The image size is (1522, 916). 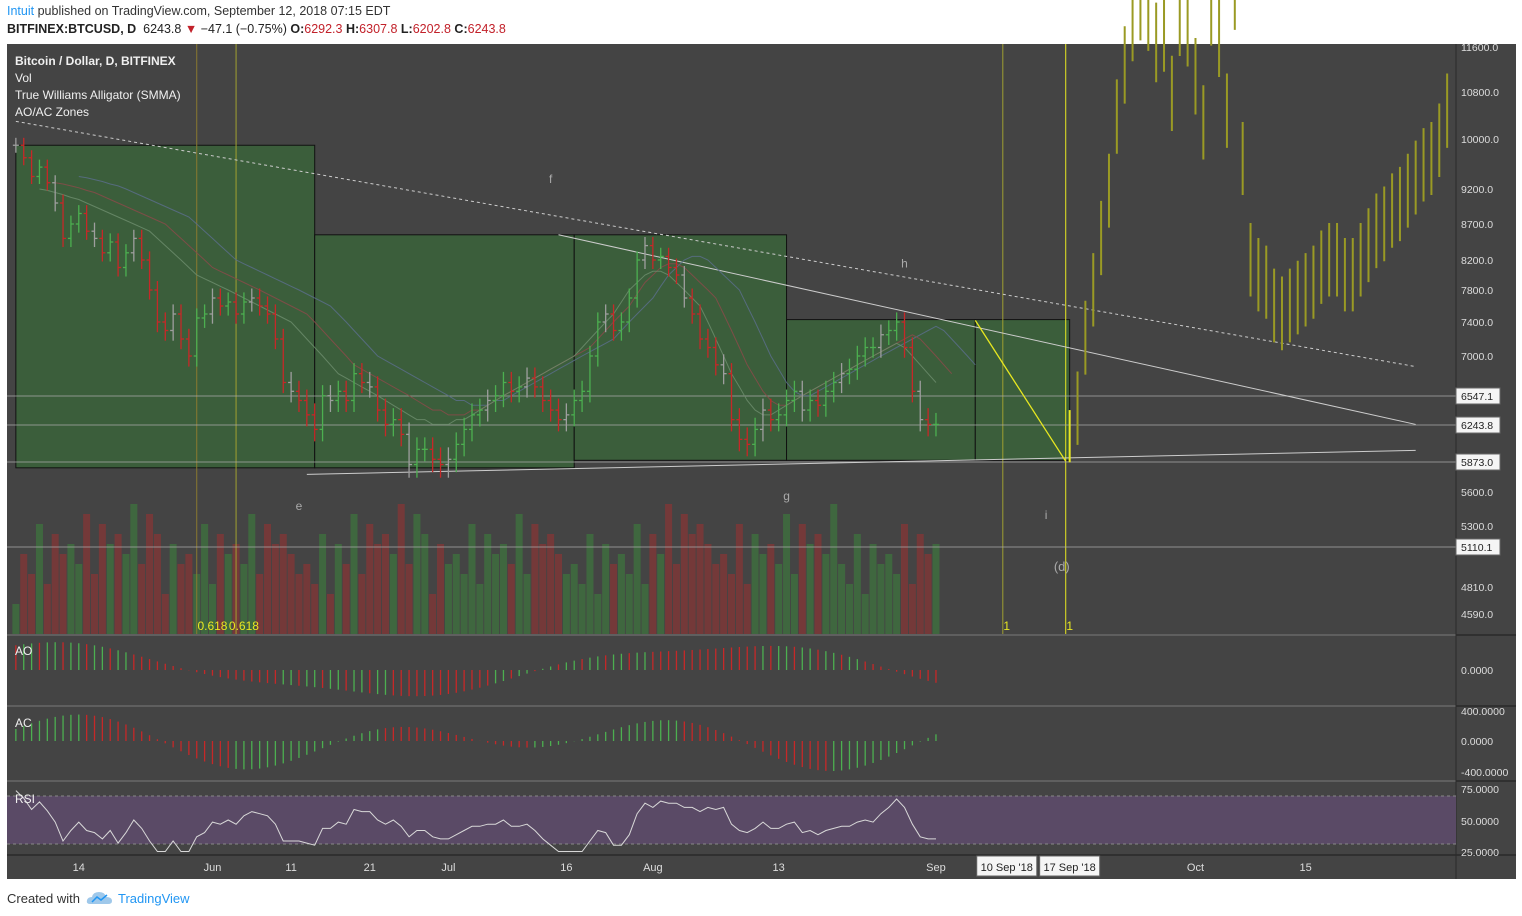 I want to click on tradingview-cloud-icon, so click(x=100, y=898).